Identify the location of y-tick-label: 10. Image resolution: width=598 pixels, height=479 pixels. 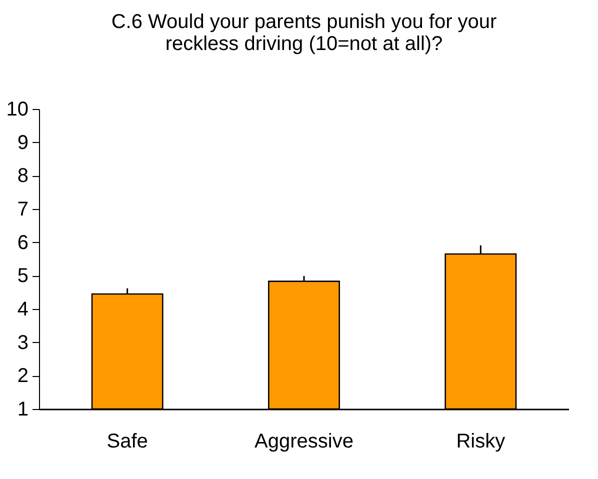
(17, 109).